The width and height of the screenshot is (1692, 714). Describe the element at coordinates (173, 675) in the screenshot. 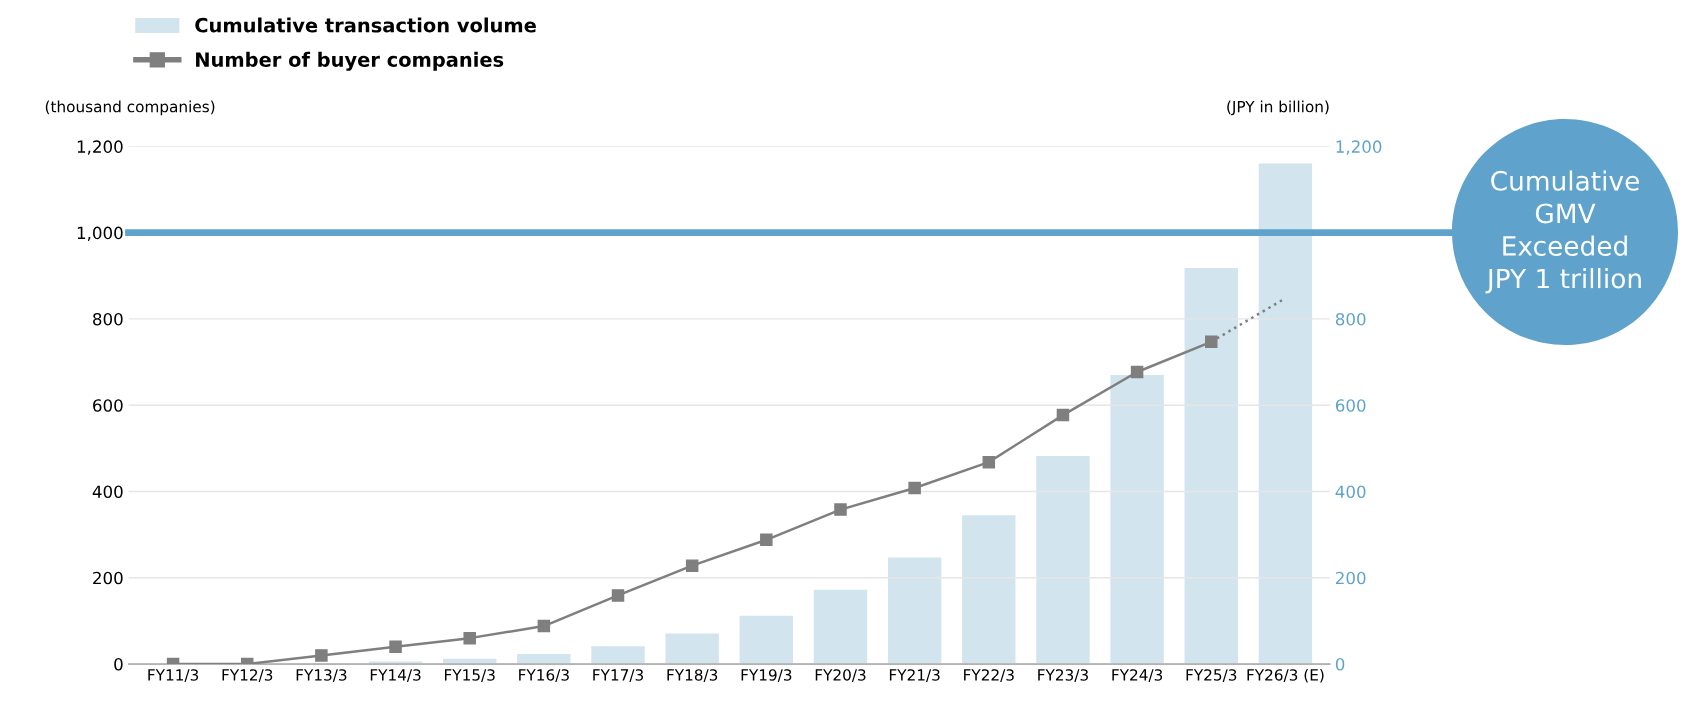

I see `x-tick-label: FY11/3` at that location.